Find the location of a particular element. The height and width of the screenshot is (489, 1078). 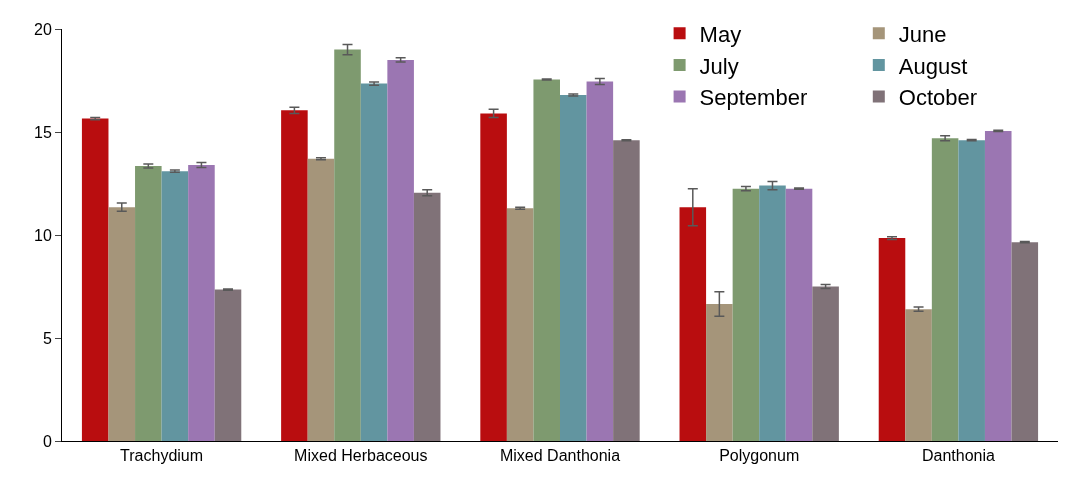

y-tick-label: 15 is located at coordinates (43, 132).